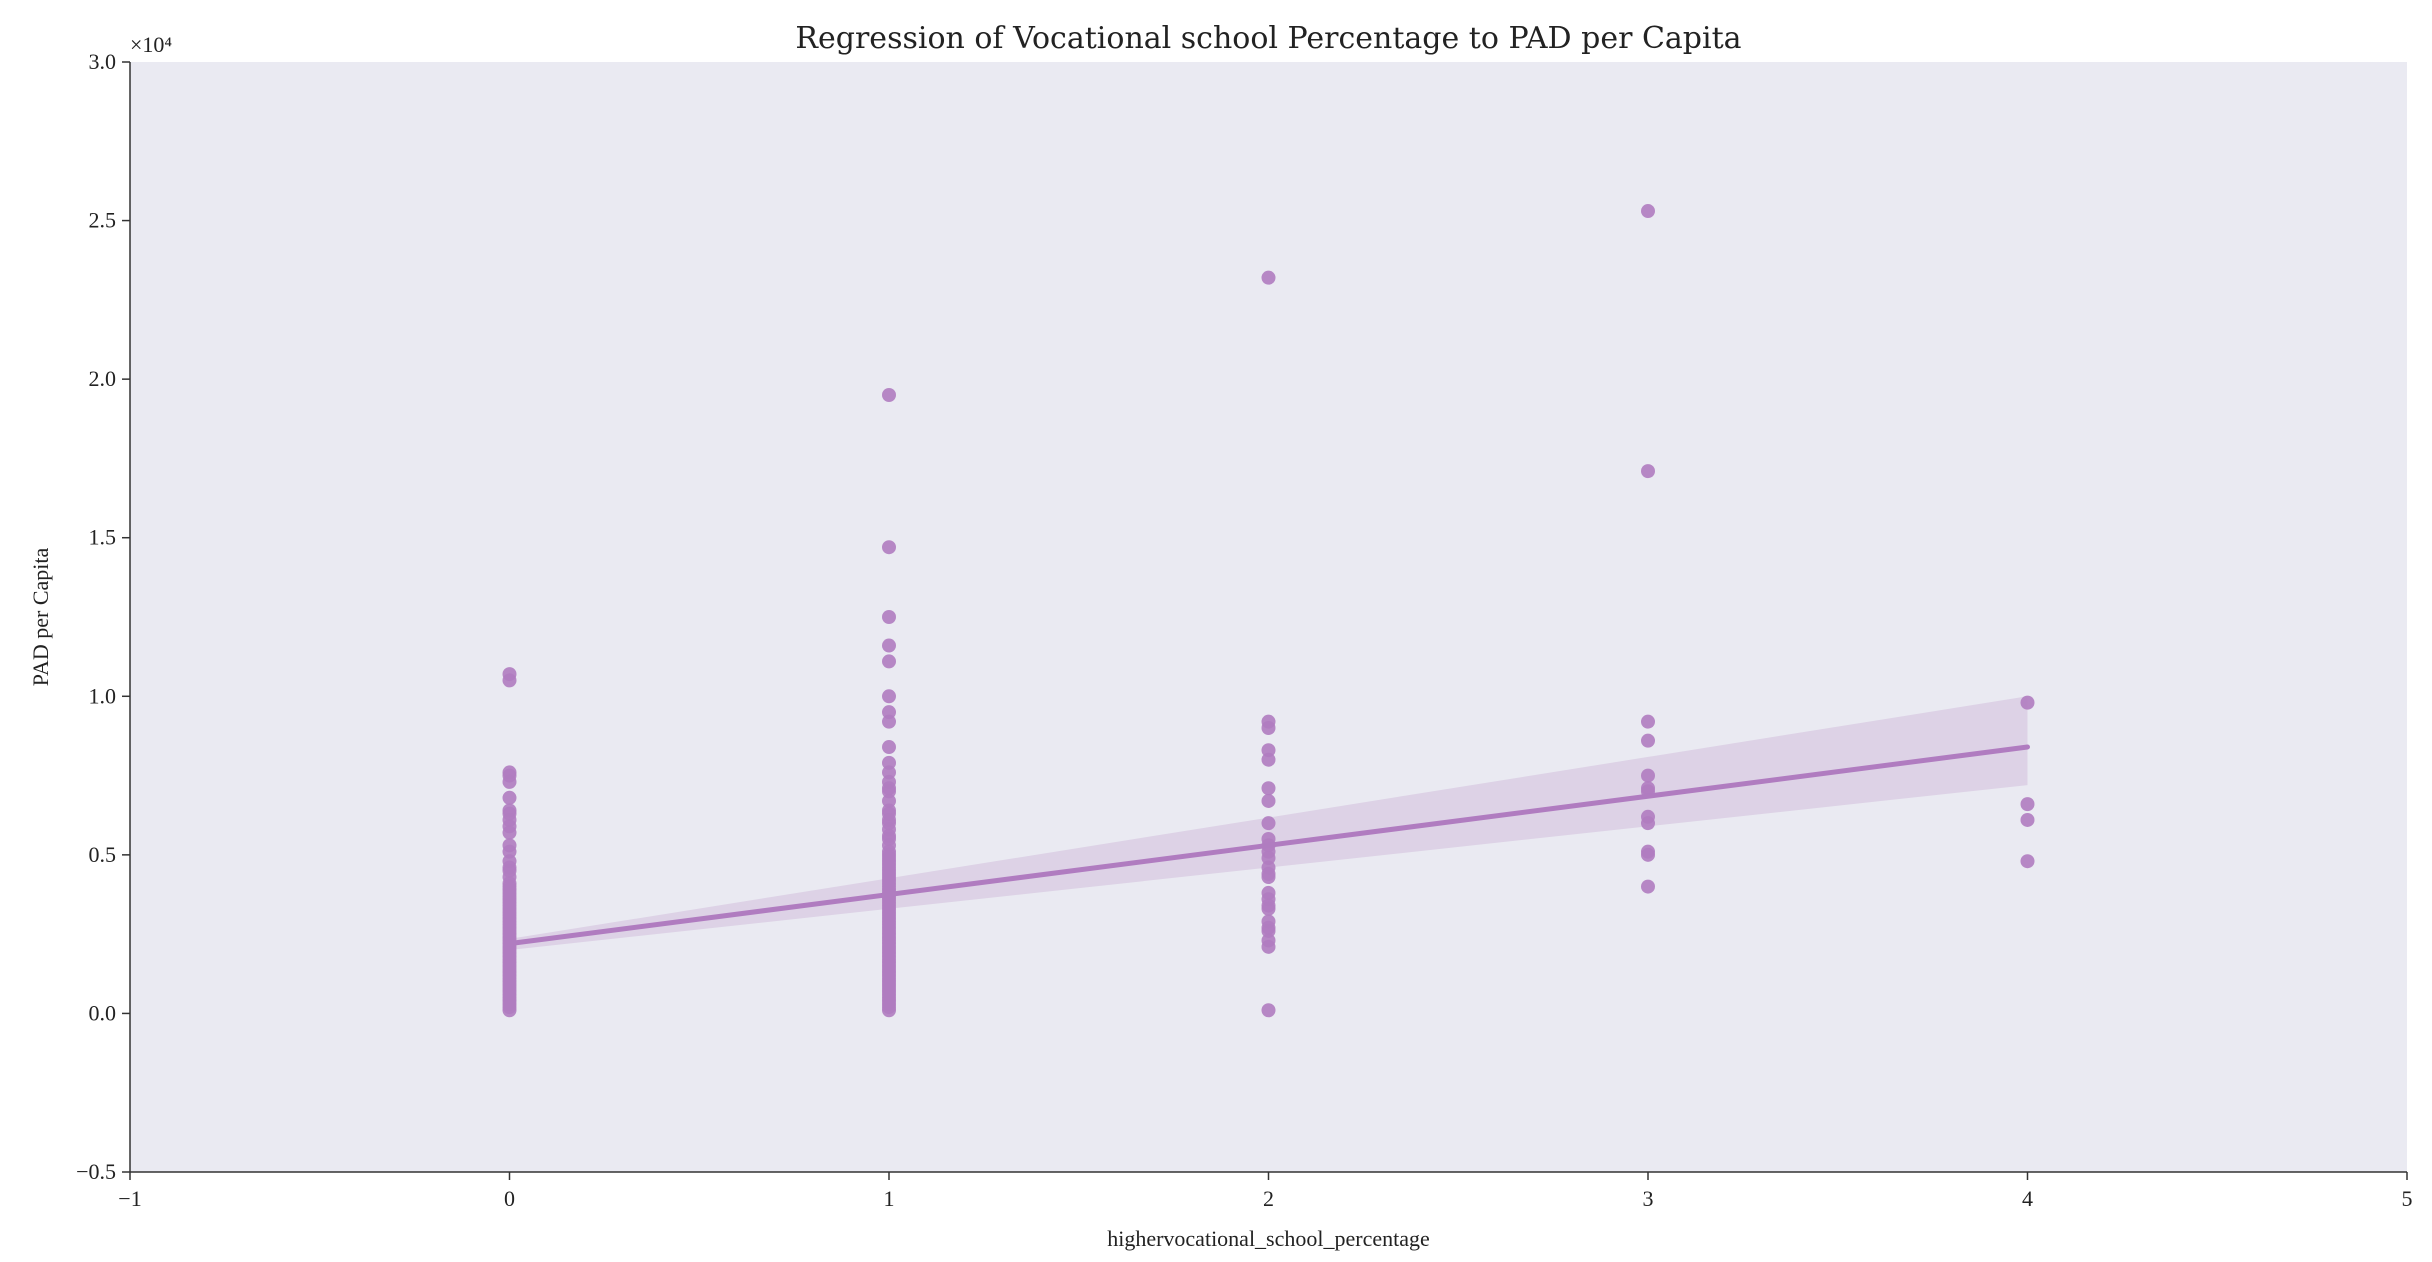 The height and width of the screenshot is (1262, 2432). Describe the element at coordinates (509, 1198) in the screenshot. I see `x-tick-label: 0` at that location.